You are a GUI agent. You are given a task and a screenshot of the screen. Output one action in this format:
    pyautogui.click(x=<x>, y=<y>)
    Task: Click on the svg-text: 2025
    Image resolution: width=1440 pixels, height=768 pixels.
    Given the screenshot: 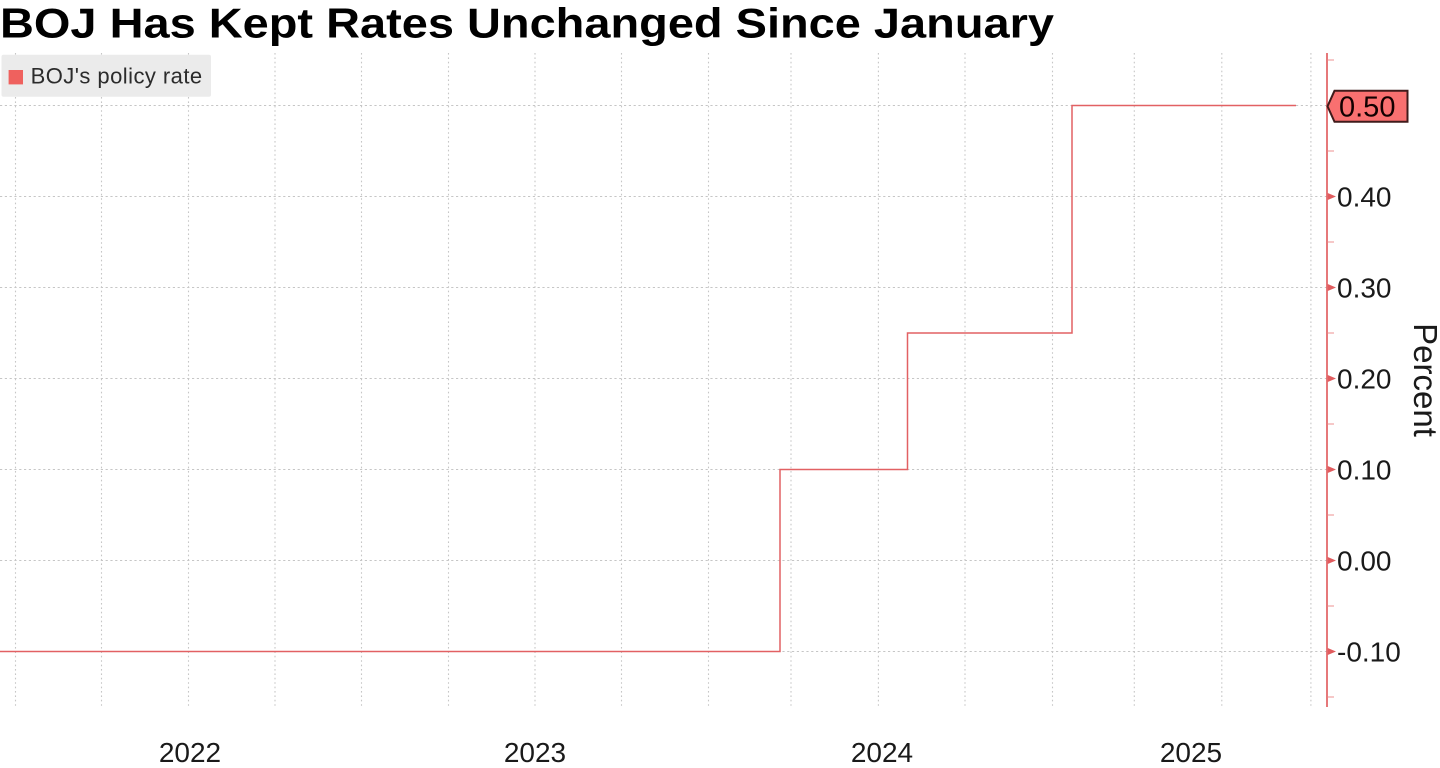 What is the action you would take?
    pyautogui.click(x=1191, y=752)
    